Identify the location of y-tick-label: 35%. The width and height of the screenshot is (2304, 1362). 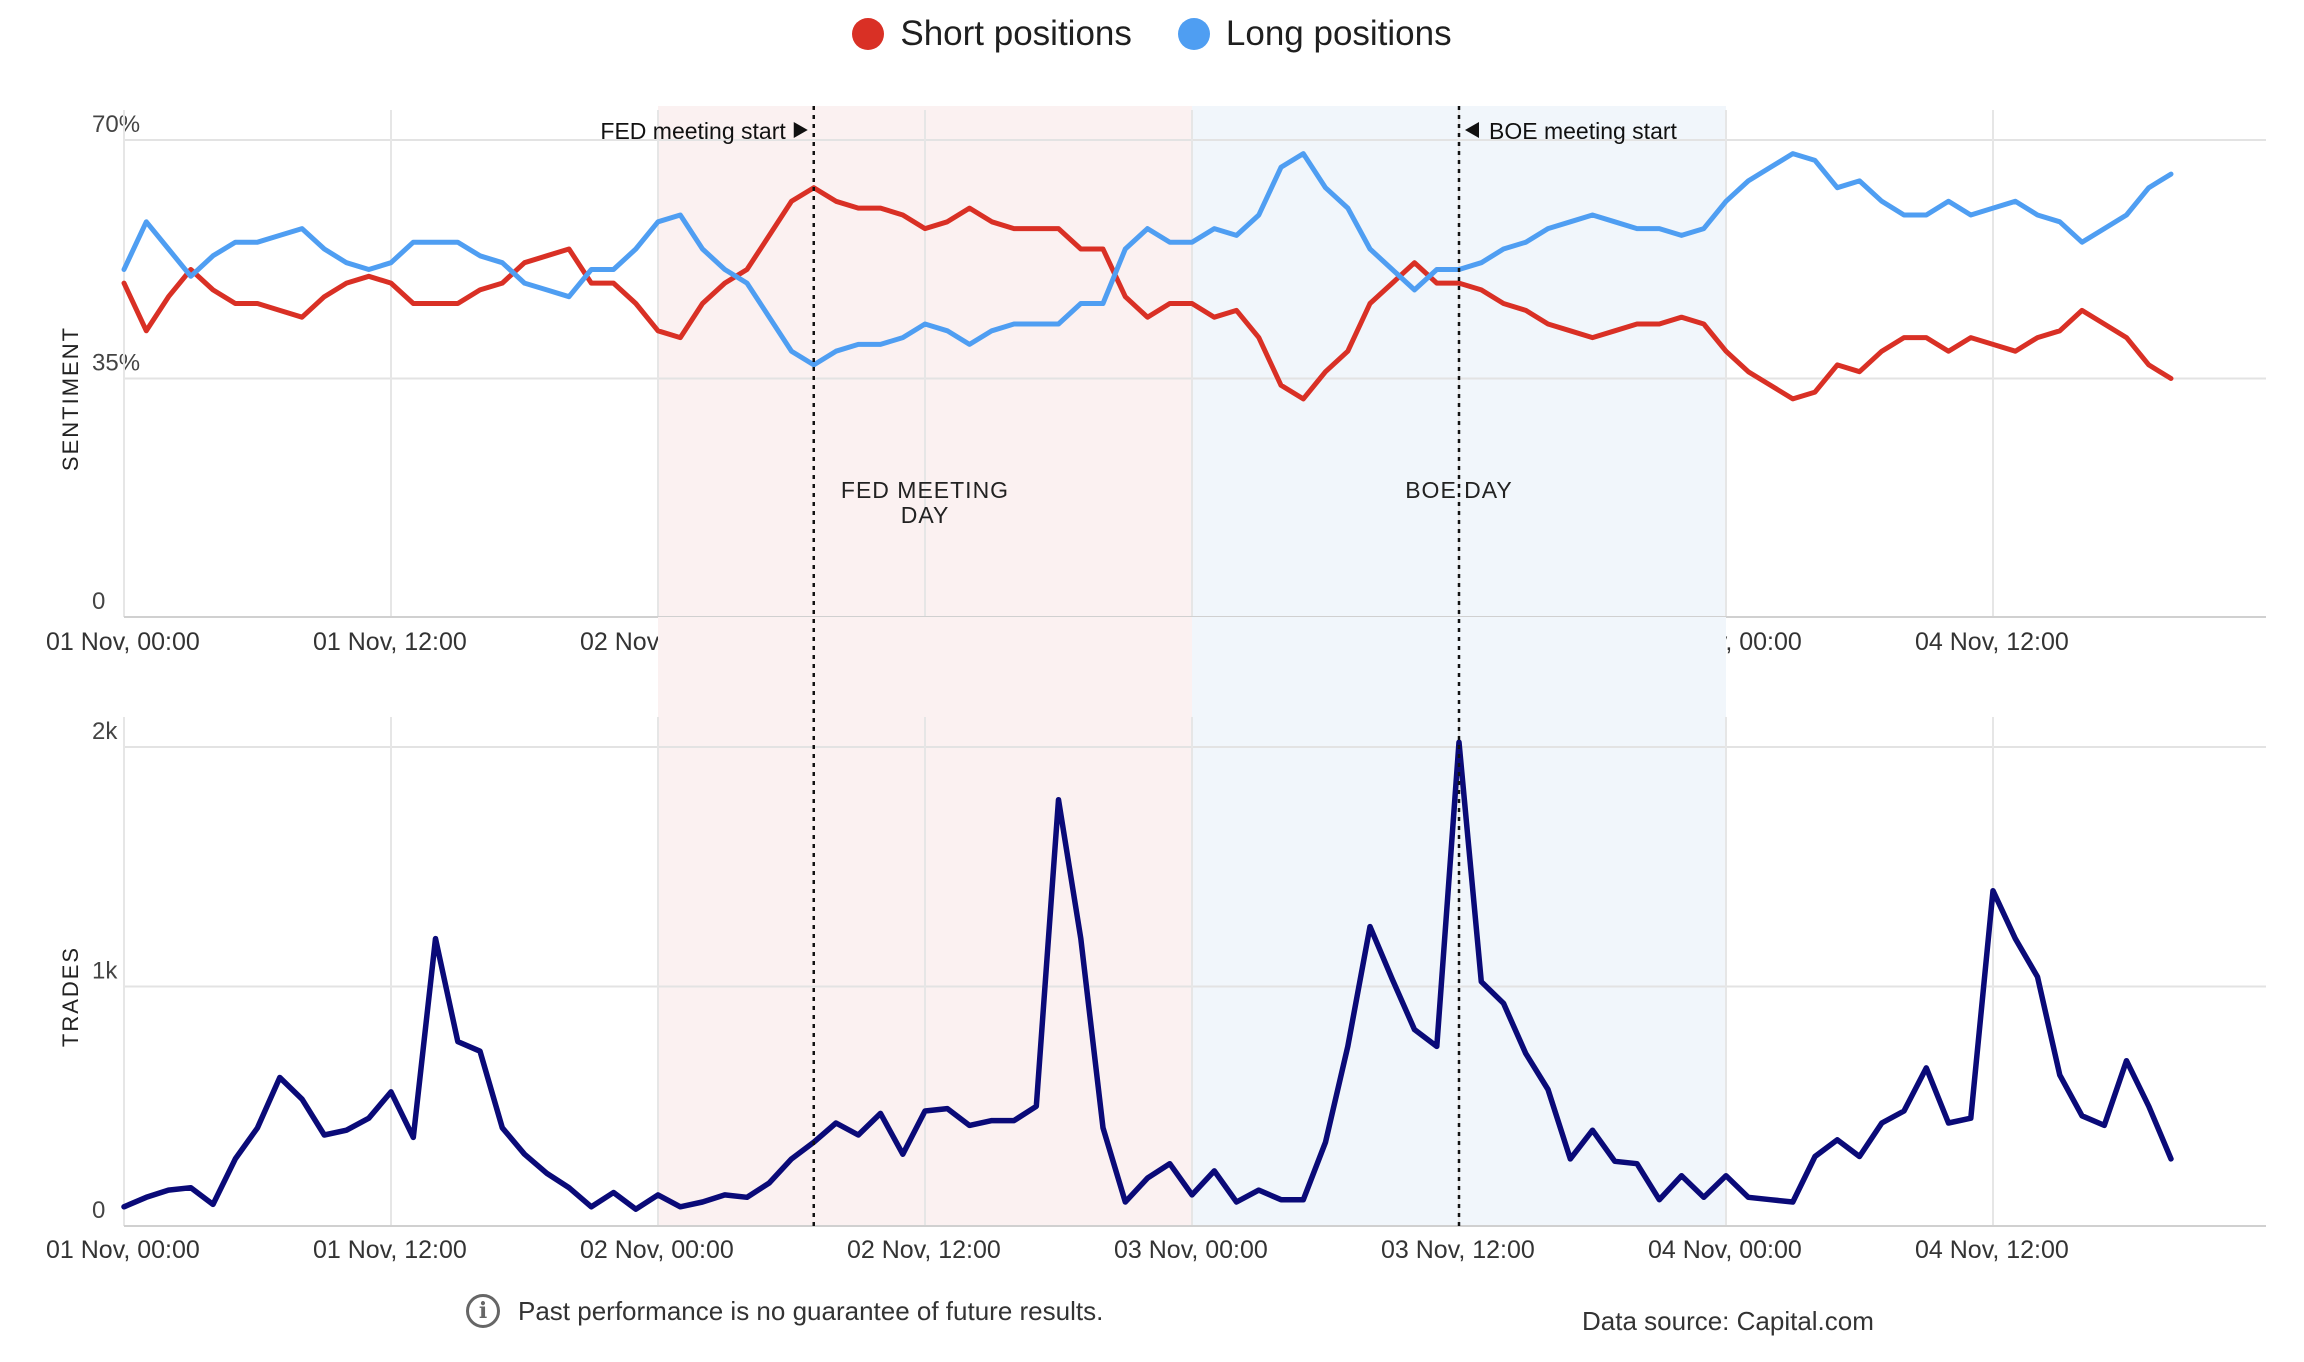
(116, 363).